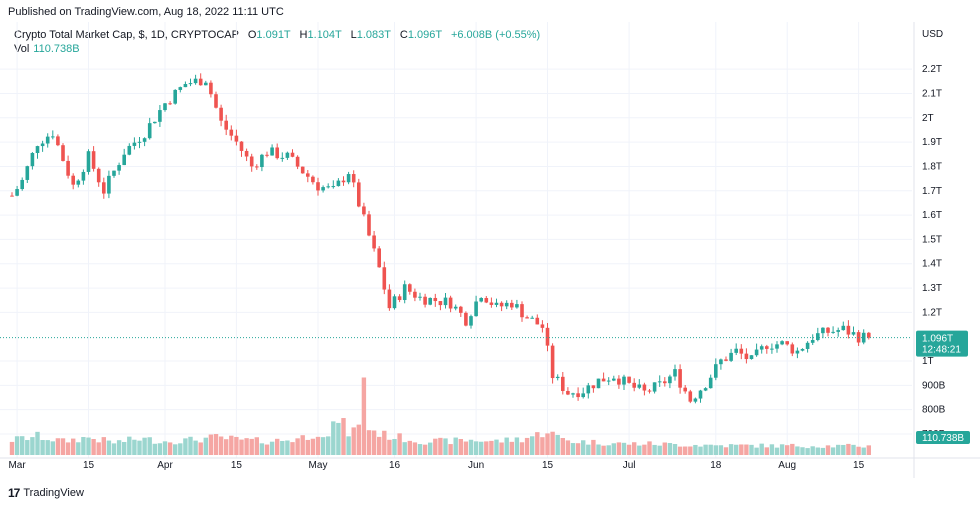 The image size is (980, 505). What do you see at coordinates (53, 493) in the screenshot?
I see `footer-brand-text: TradingView` at bounding box center [53, 493].